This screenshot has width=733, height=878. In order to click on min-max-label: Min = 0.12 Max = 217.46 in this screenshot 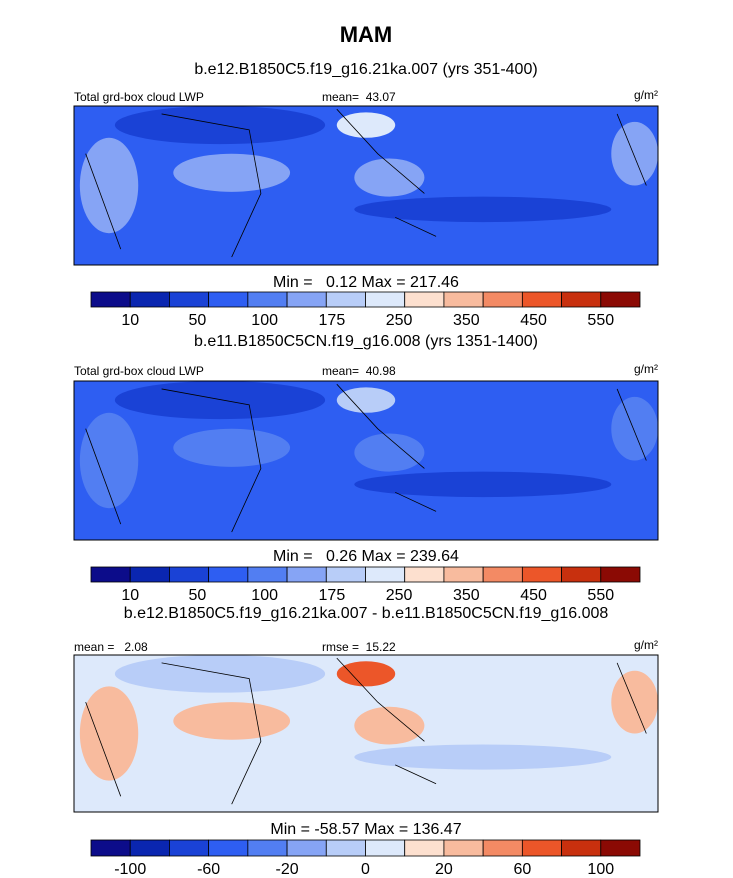, I will do `click(366, 282)`.